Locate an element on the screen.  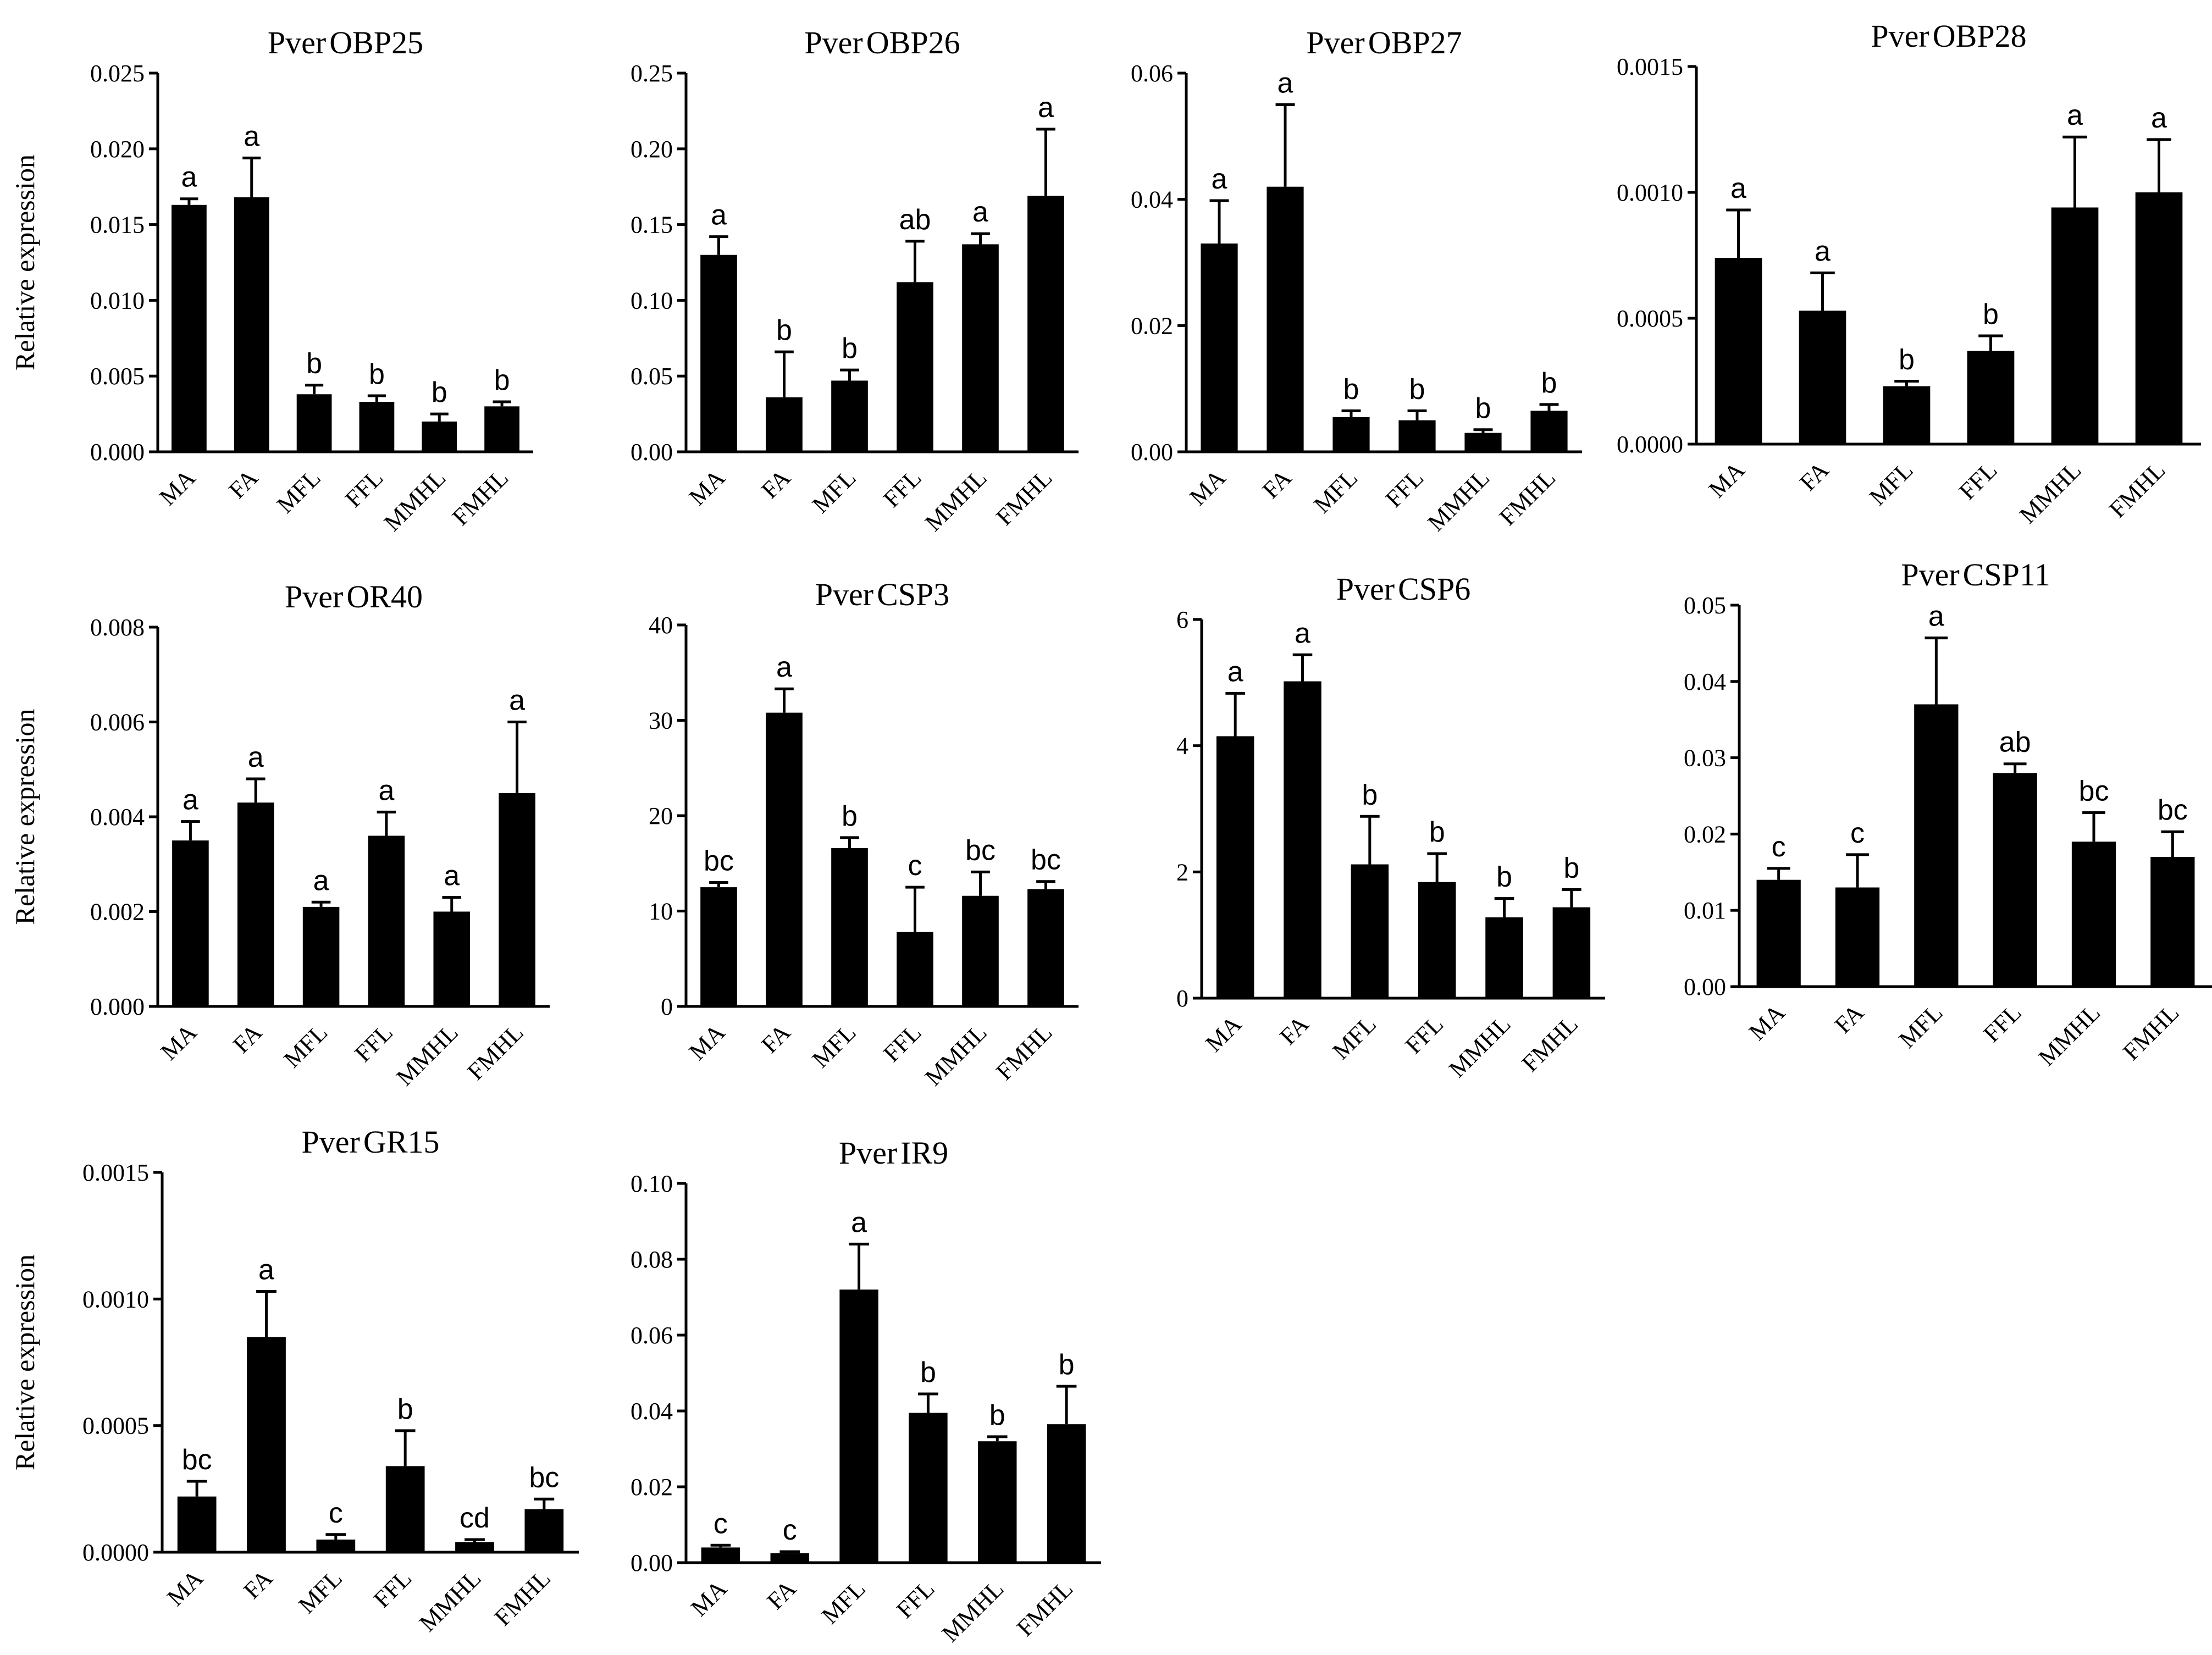
y-tick-label: 2 is located at coordinates (1182, 872).